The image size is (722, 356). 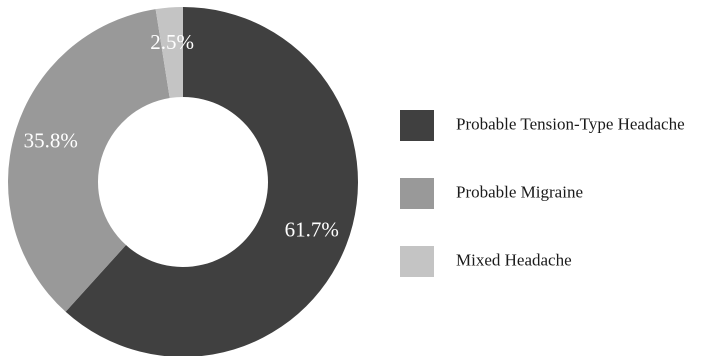 I want to click on legend-item: Probable Tension-Type Headache, so click(x=542, y=125).